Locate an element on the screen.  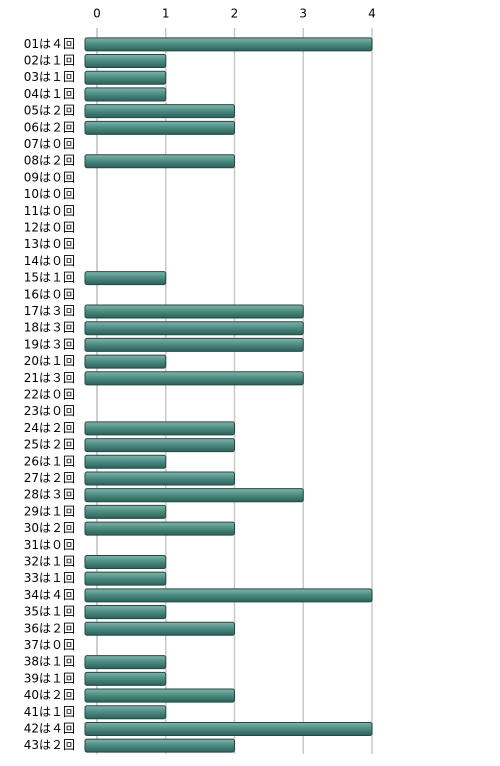
y-tick-label: 29は１回 is located at coordinates (49, 511).